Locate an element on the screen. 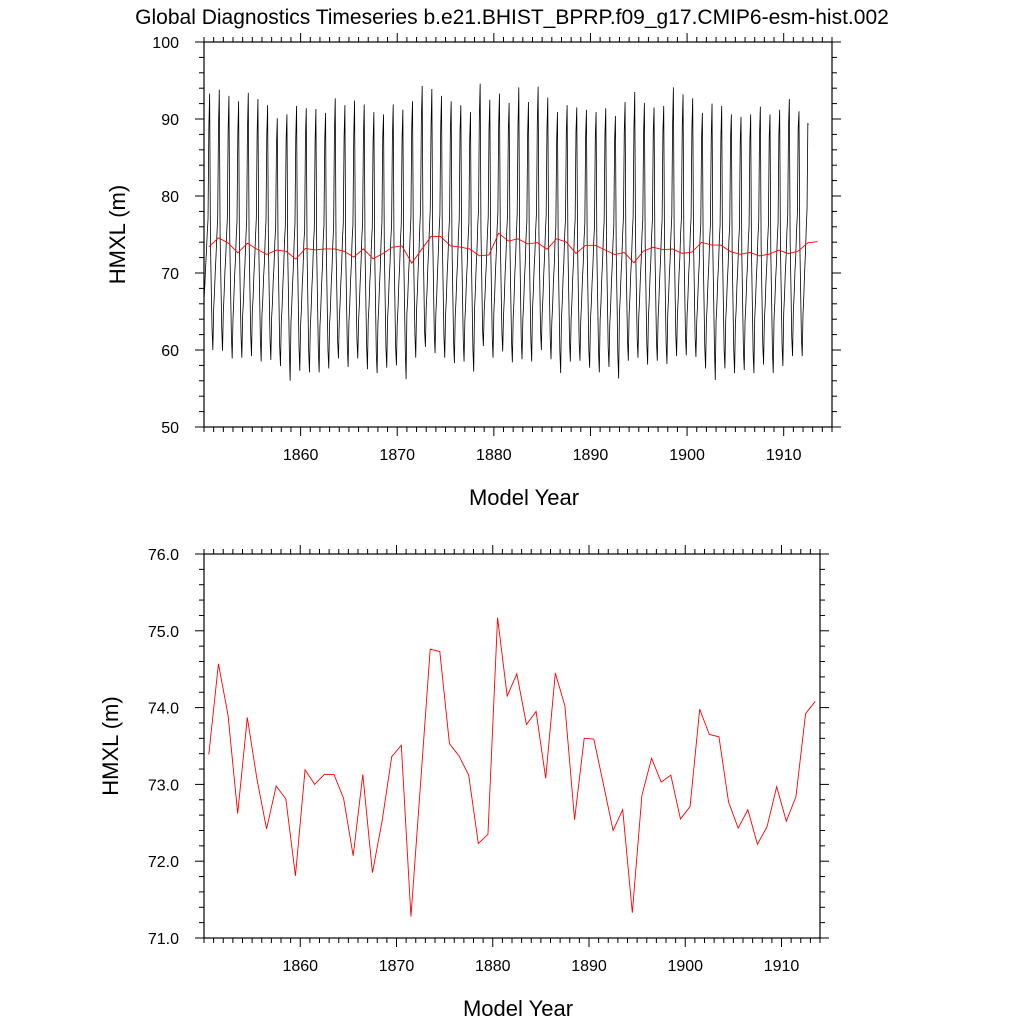 The image size is (1024, 1024). y-tick-label: 60 is located at coordinates (170, 351).